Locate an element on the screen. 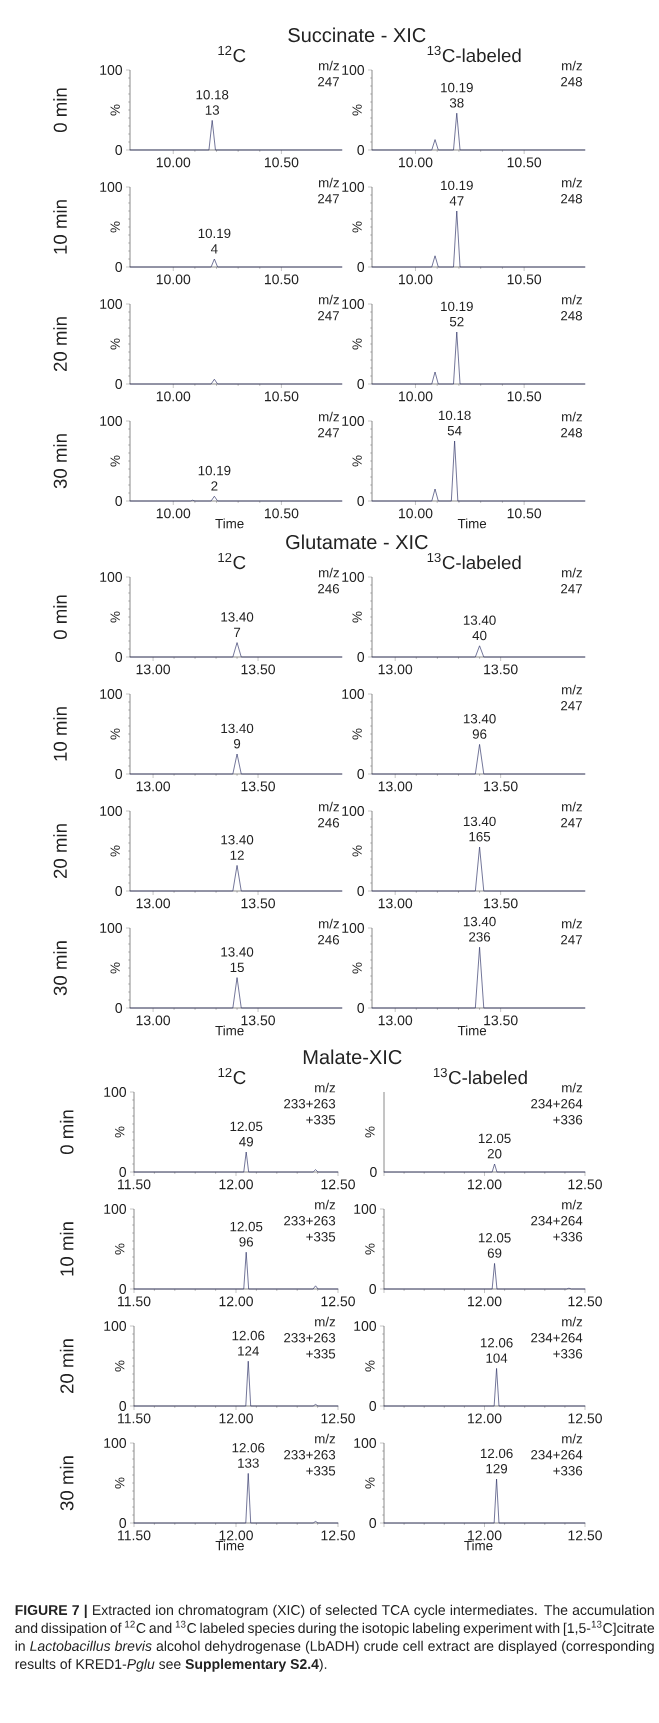 This screenshot has height=1723, width=659. annotation: 7 is located at coordinates (237, 632).